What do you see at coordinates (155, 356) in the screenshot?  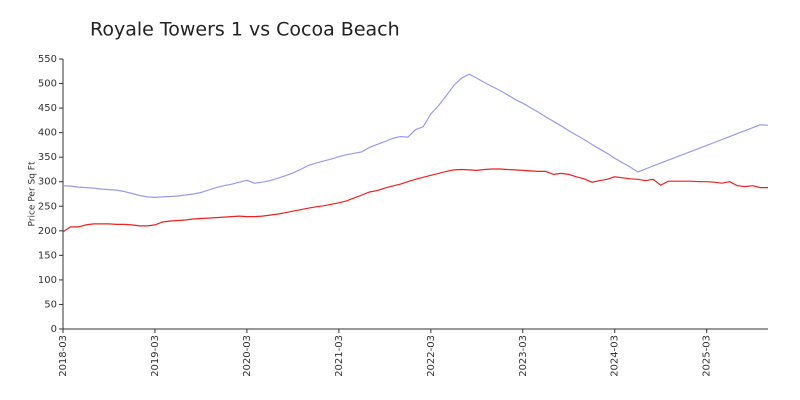 I see `x-tick-label: 2019-03` at bounding box center [155, 356].